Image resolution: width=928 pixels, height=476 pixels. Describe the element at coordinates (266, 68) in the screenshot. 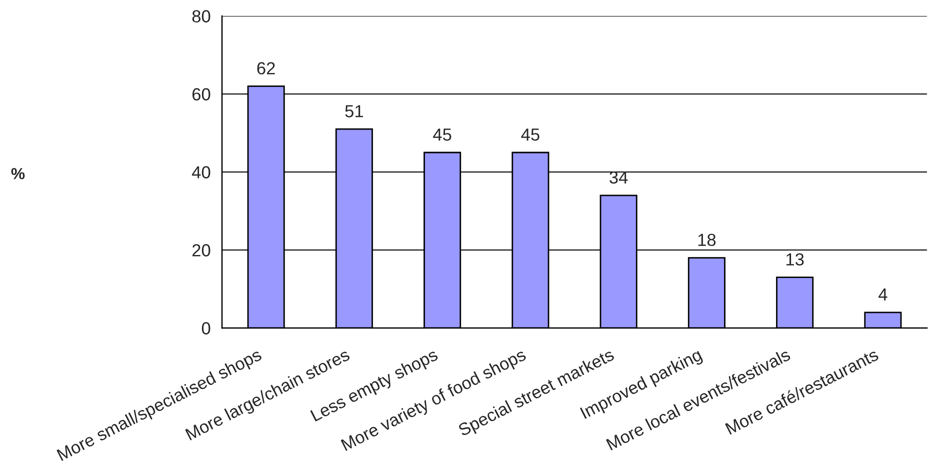

I see `data-label: 62` at that location.